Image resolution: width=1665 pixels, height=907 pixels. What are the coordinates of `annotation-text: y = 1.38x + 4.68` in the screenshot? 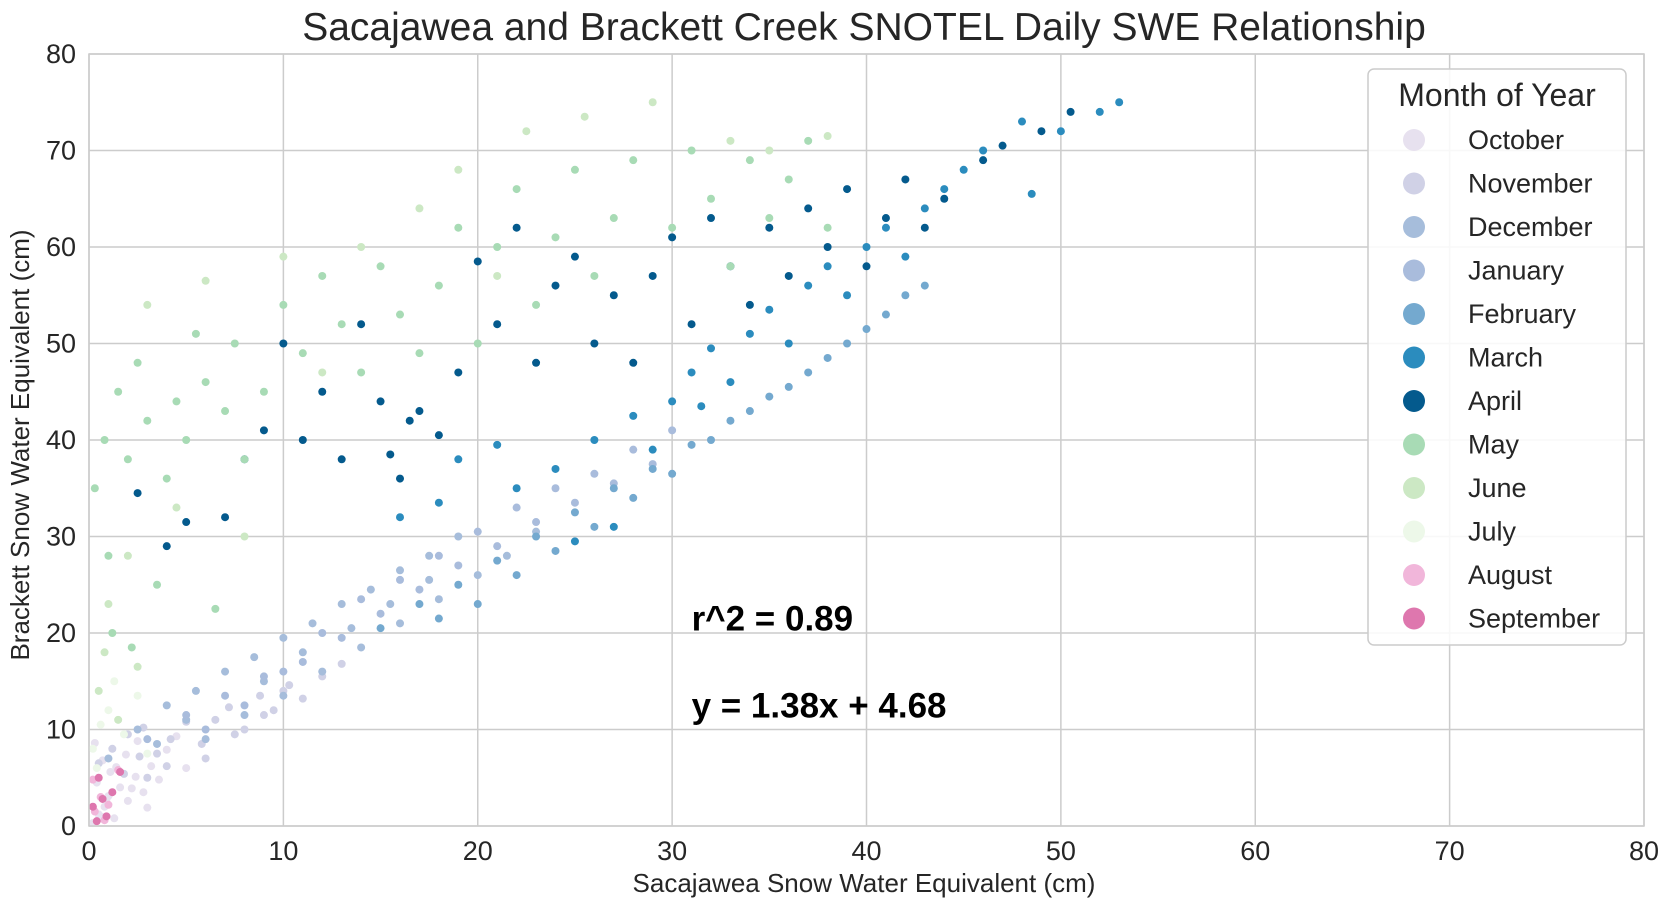 It's located at (819, 705).